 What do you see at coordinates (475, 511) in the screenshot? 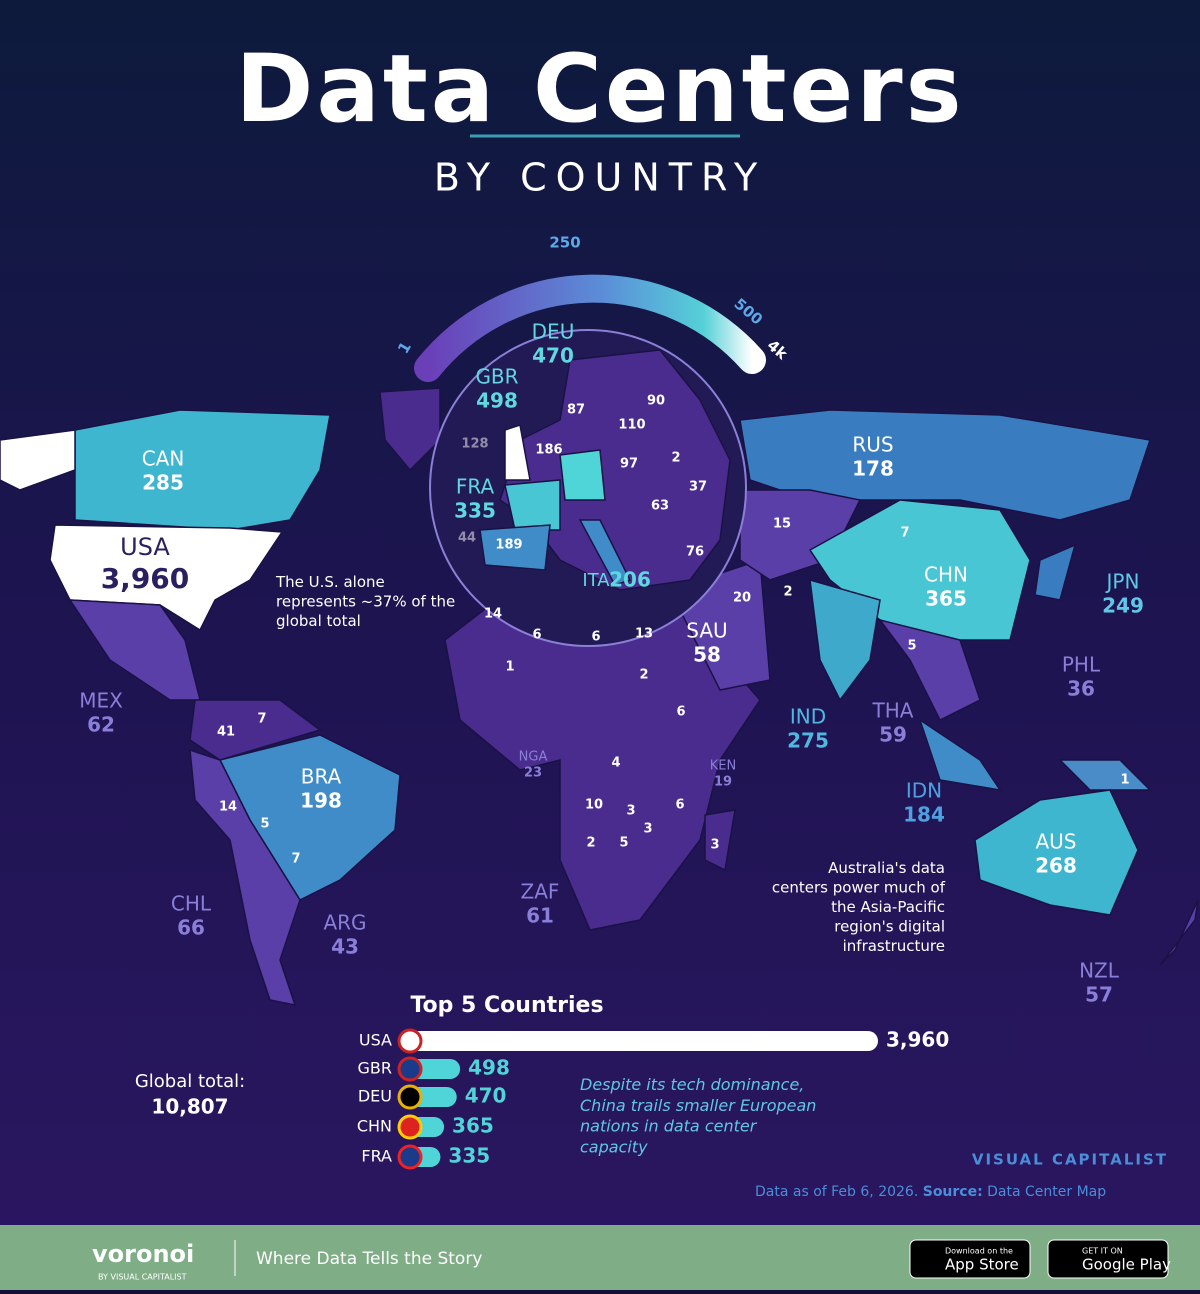
I see `country-value: 335` at bounding box center [475, 511].